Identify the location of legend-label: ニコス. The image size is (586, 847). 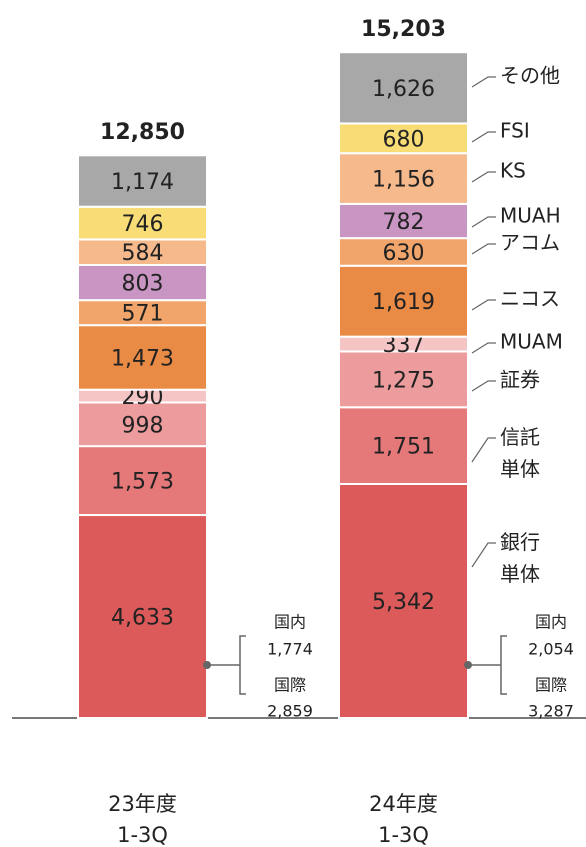
(530, 299).